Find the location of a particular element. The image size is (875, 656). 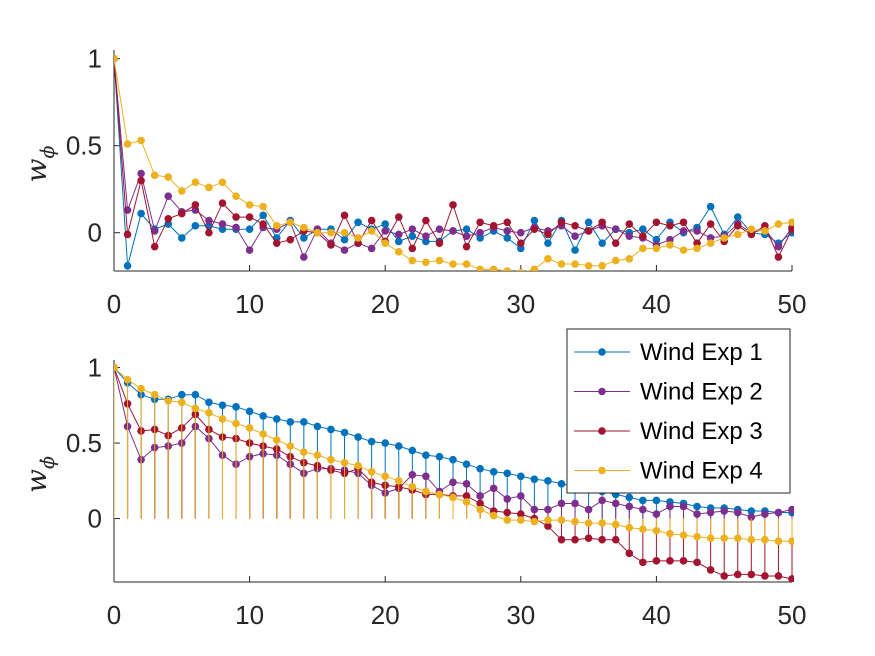

legend-label: Wind Exp 2 is located at coordinates (701, 392).